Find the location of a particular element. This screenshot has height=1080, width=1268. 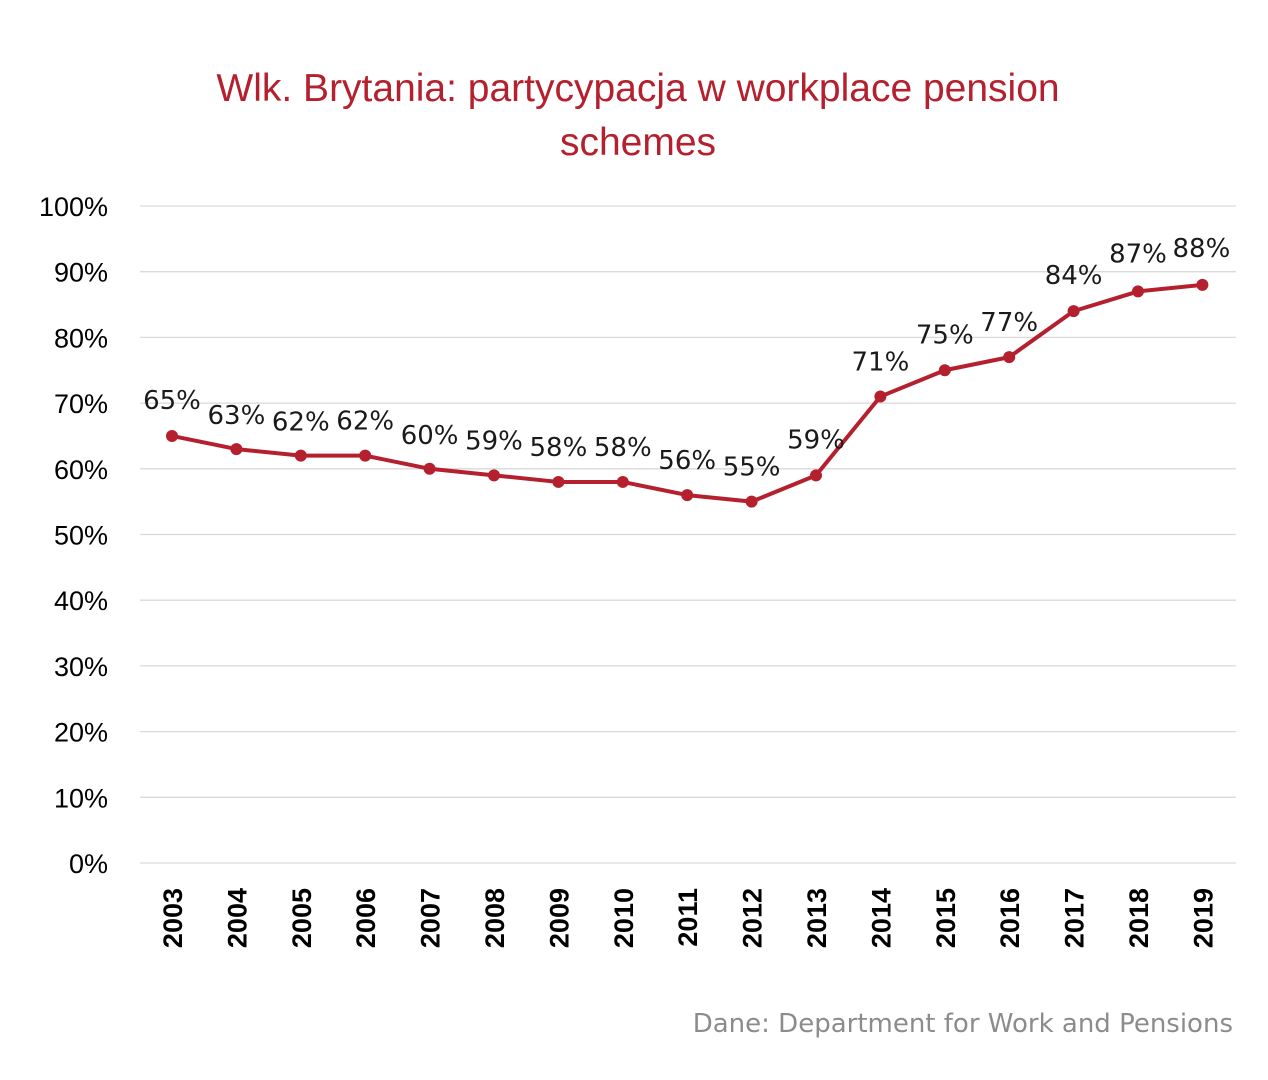

data-label: 60% is located at coordinates (430, 436).